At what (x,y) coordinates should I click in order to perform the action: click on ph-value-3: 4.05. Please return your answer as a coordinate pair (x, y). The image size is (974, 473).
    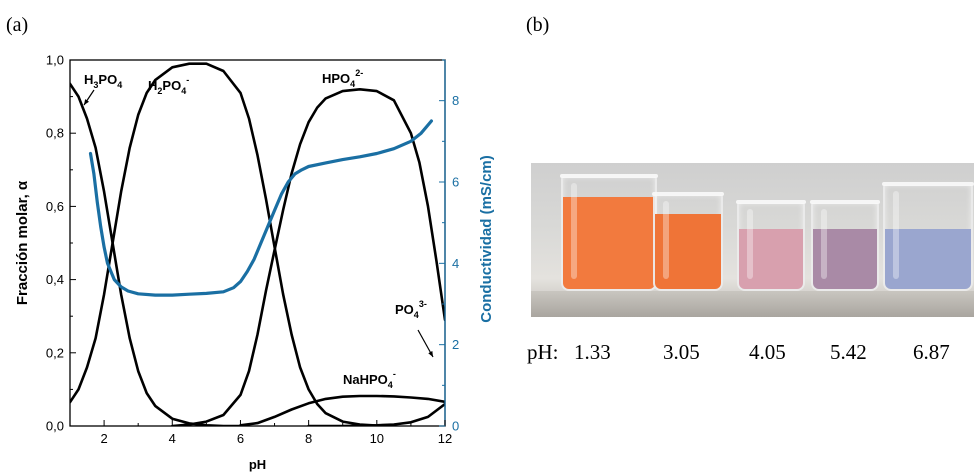
    Looking at the image, I should click on (767, 352).